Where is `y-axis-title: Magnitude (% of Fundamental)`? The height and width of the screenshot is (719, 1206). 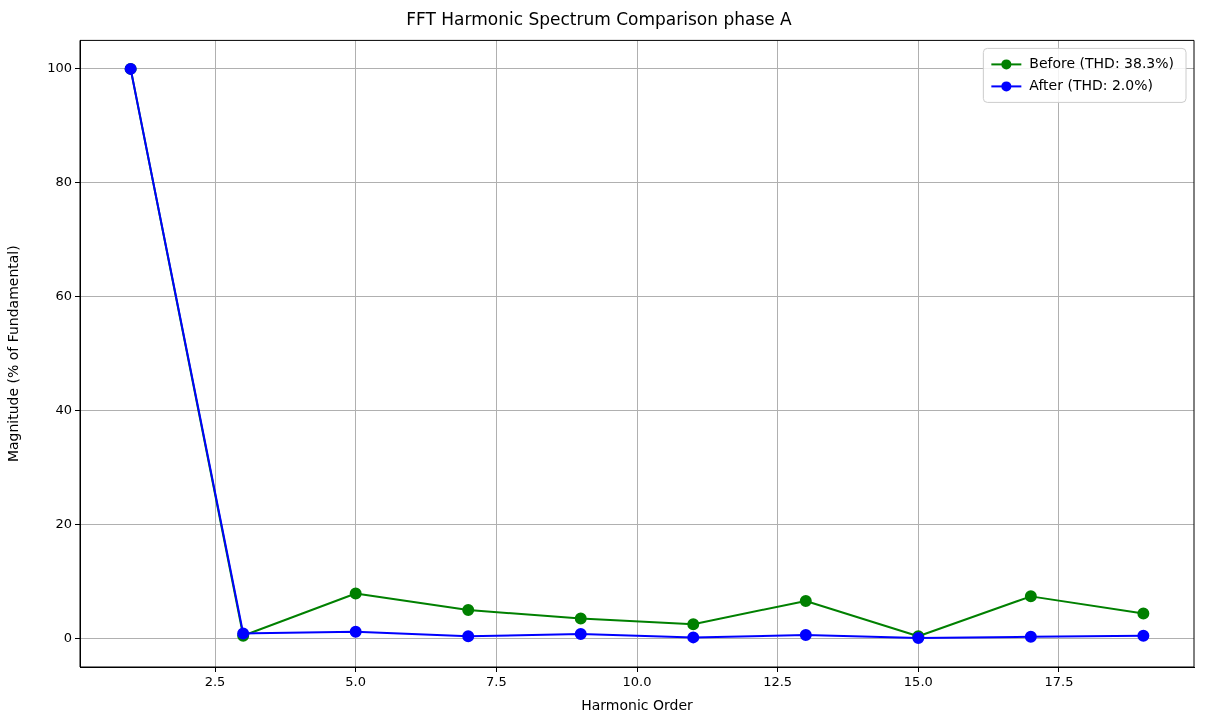
y-axis-title: Magnitude (% of Fundamental) is located at coordinates (13, 354).